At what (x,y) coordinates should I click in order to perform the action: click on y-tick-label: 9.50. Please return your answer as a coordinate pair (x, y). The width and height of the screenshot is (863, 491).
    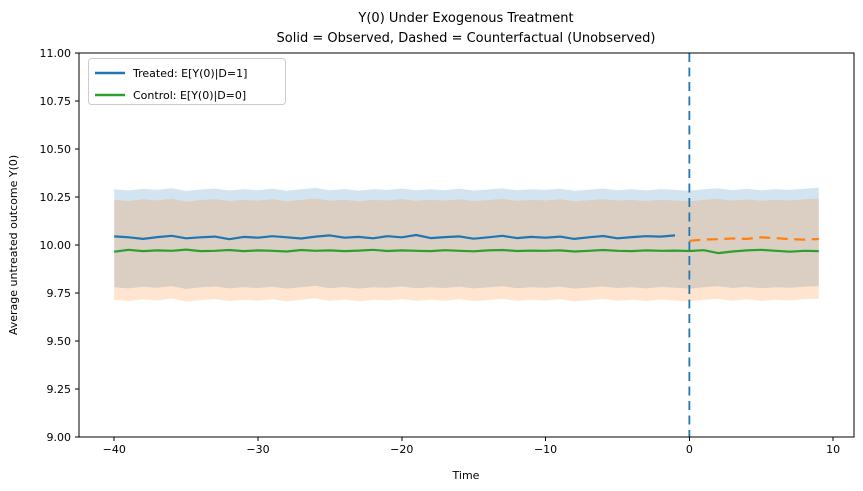
    Looking at the image, I should click on (59, 341).